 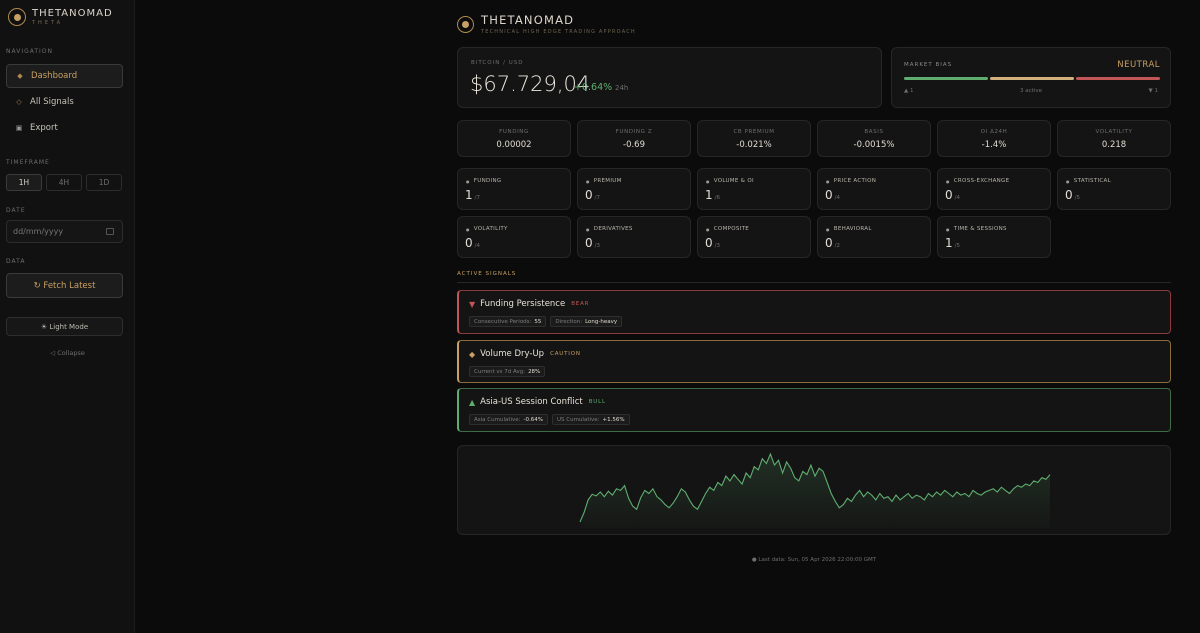 What do you see at coordinates (1114, 189) in the screenshot?
I see `category-card-statistical: ● STATISTICAL 0/5` at bounding box center [1114, 189].